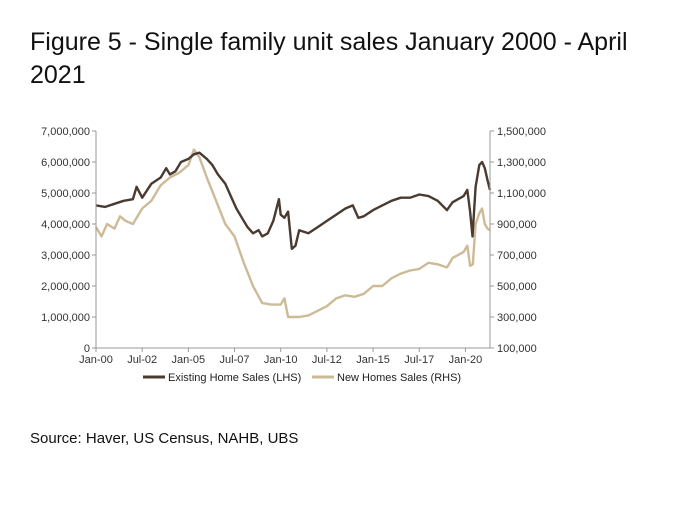  What do you see at coordinates (419, 360) in the screenshot?
I see `x-tick-label: Jul-17` at bounding box center [419, 360].